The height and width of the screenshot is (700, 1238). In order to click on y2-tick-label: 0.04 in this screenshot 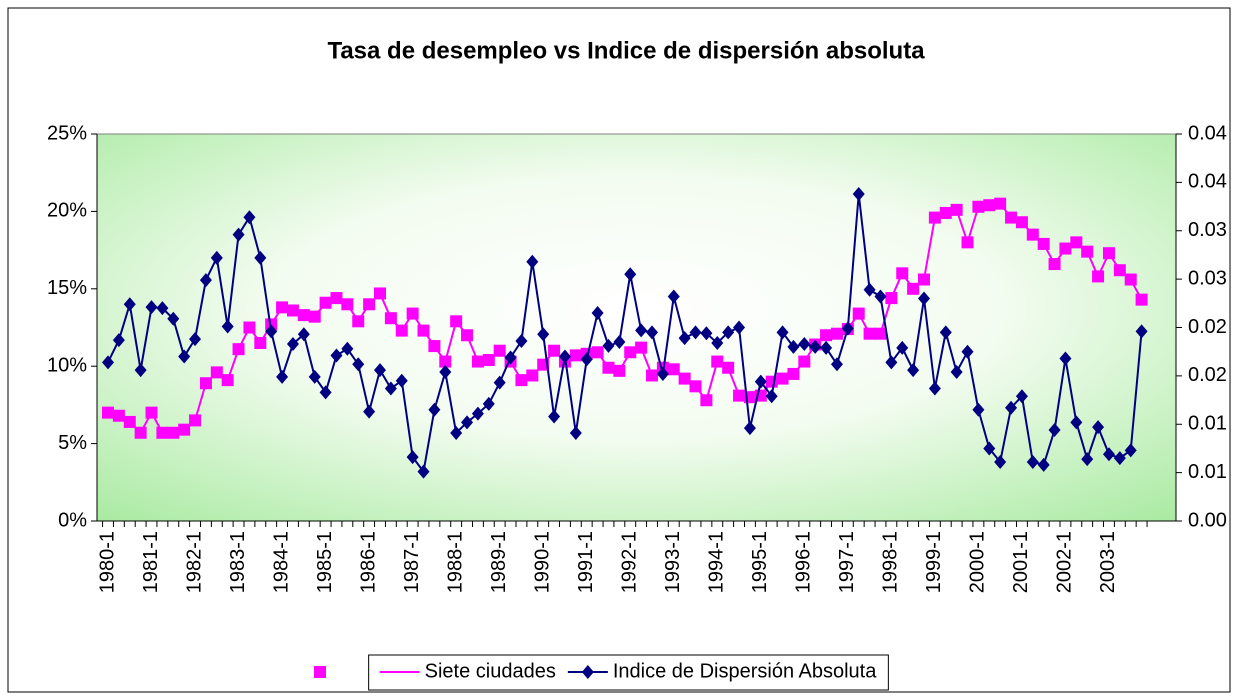, I will do `click(1207, 182)`.